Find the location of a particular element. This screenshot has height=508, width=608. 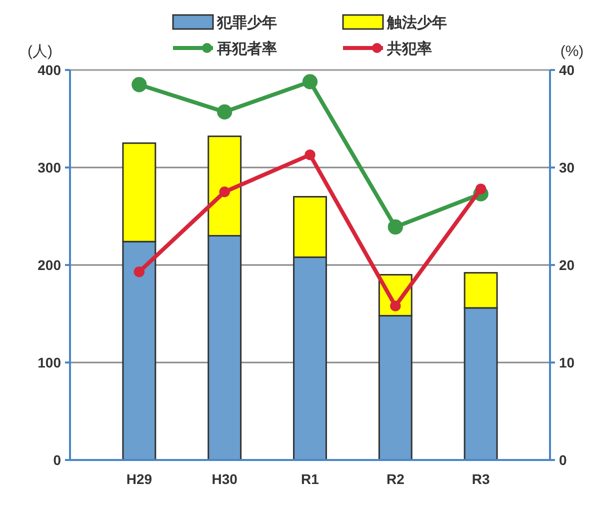

y-axis-title: (人) is located at coordinates (40, 51).